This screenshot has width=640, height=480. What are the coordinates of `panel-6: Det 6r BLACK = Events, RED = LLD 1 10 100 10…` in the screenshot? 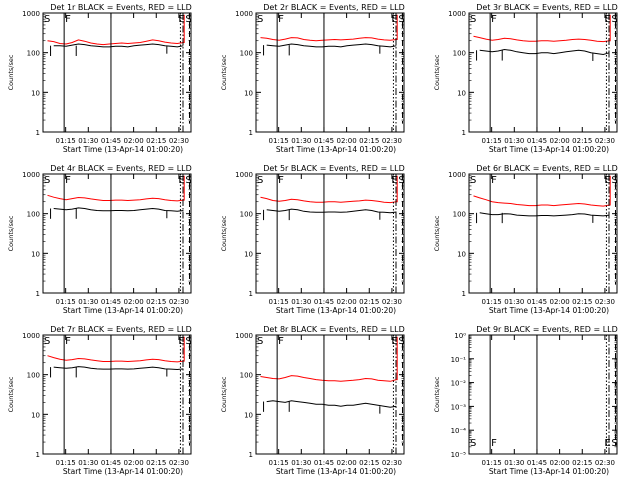 It's located at (525, 239).